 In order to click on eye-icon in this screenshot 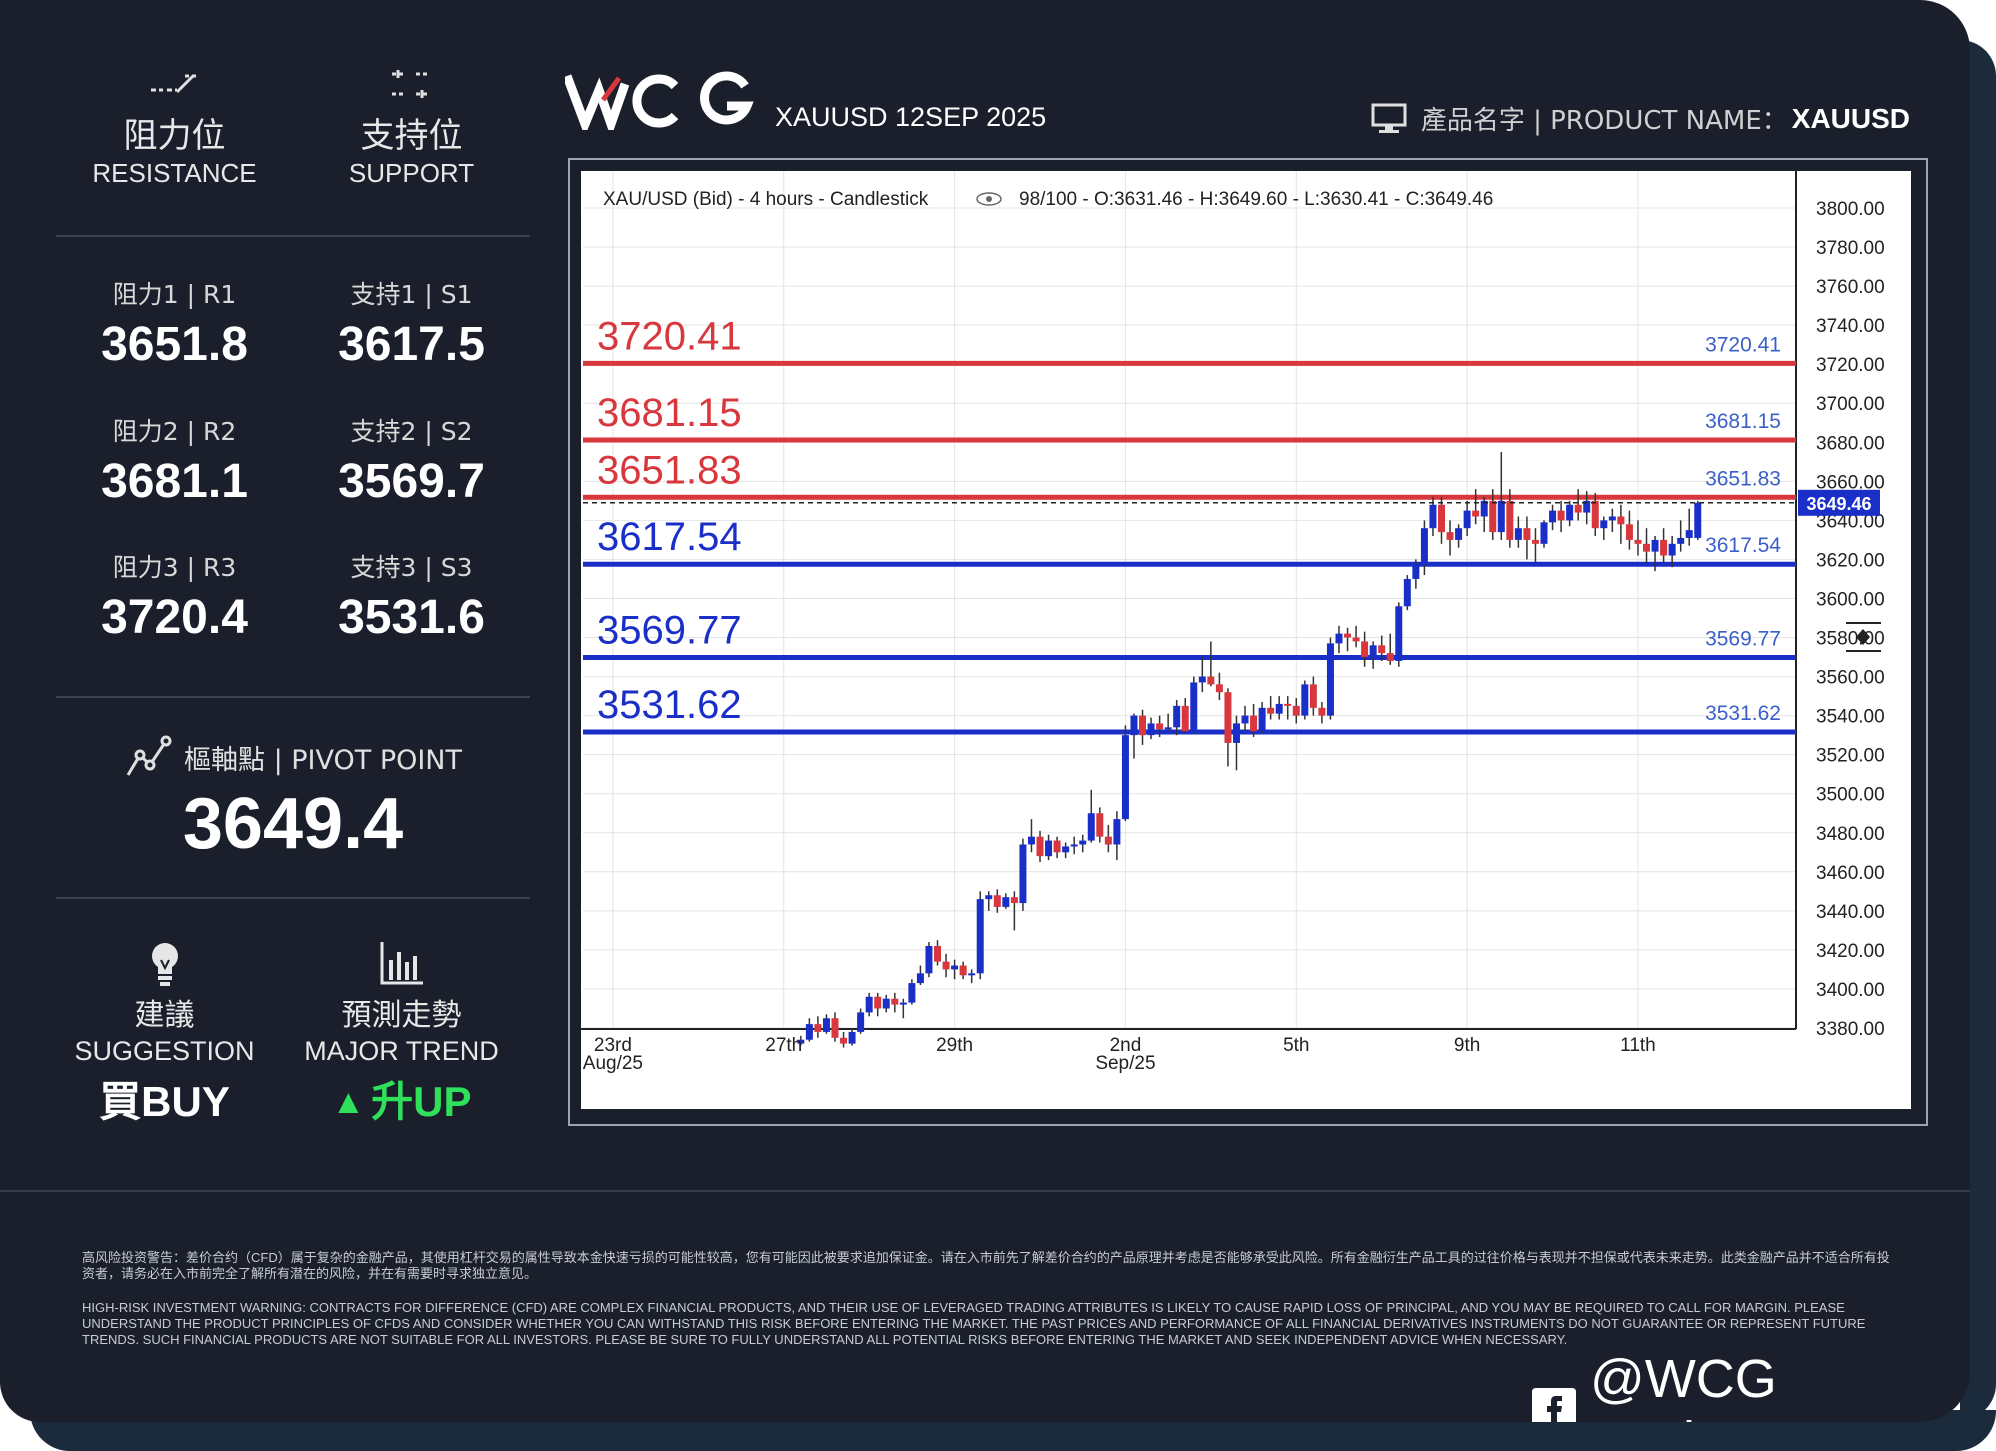, I will do `click(989, 199)`.